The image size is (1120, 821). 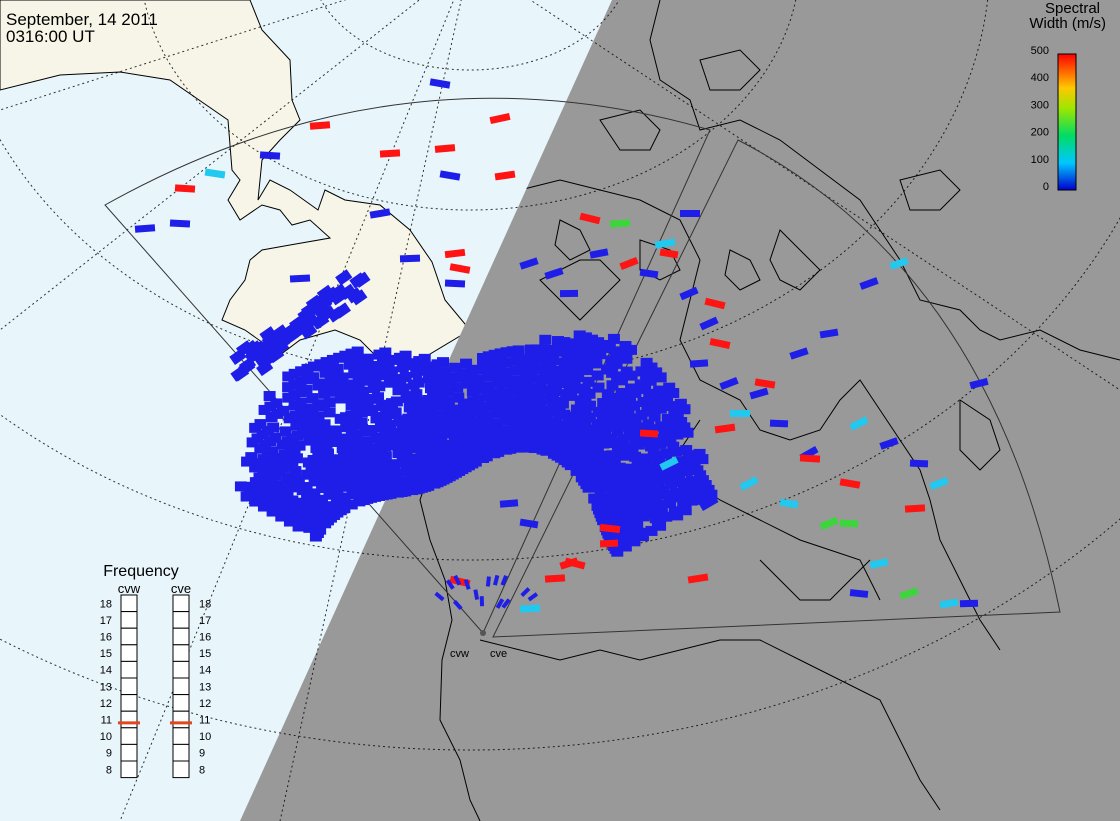 I want to click on frequency-tick-label: 15, so click(x=205, y=654).